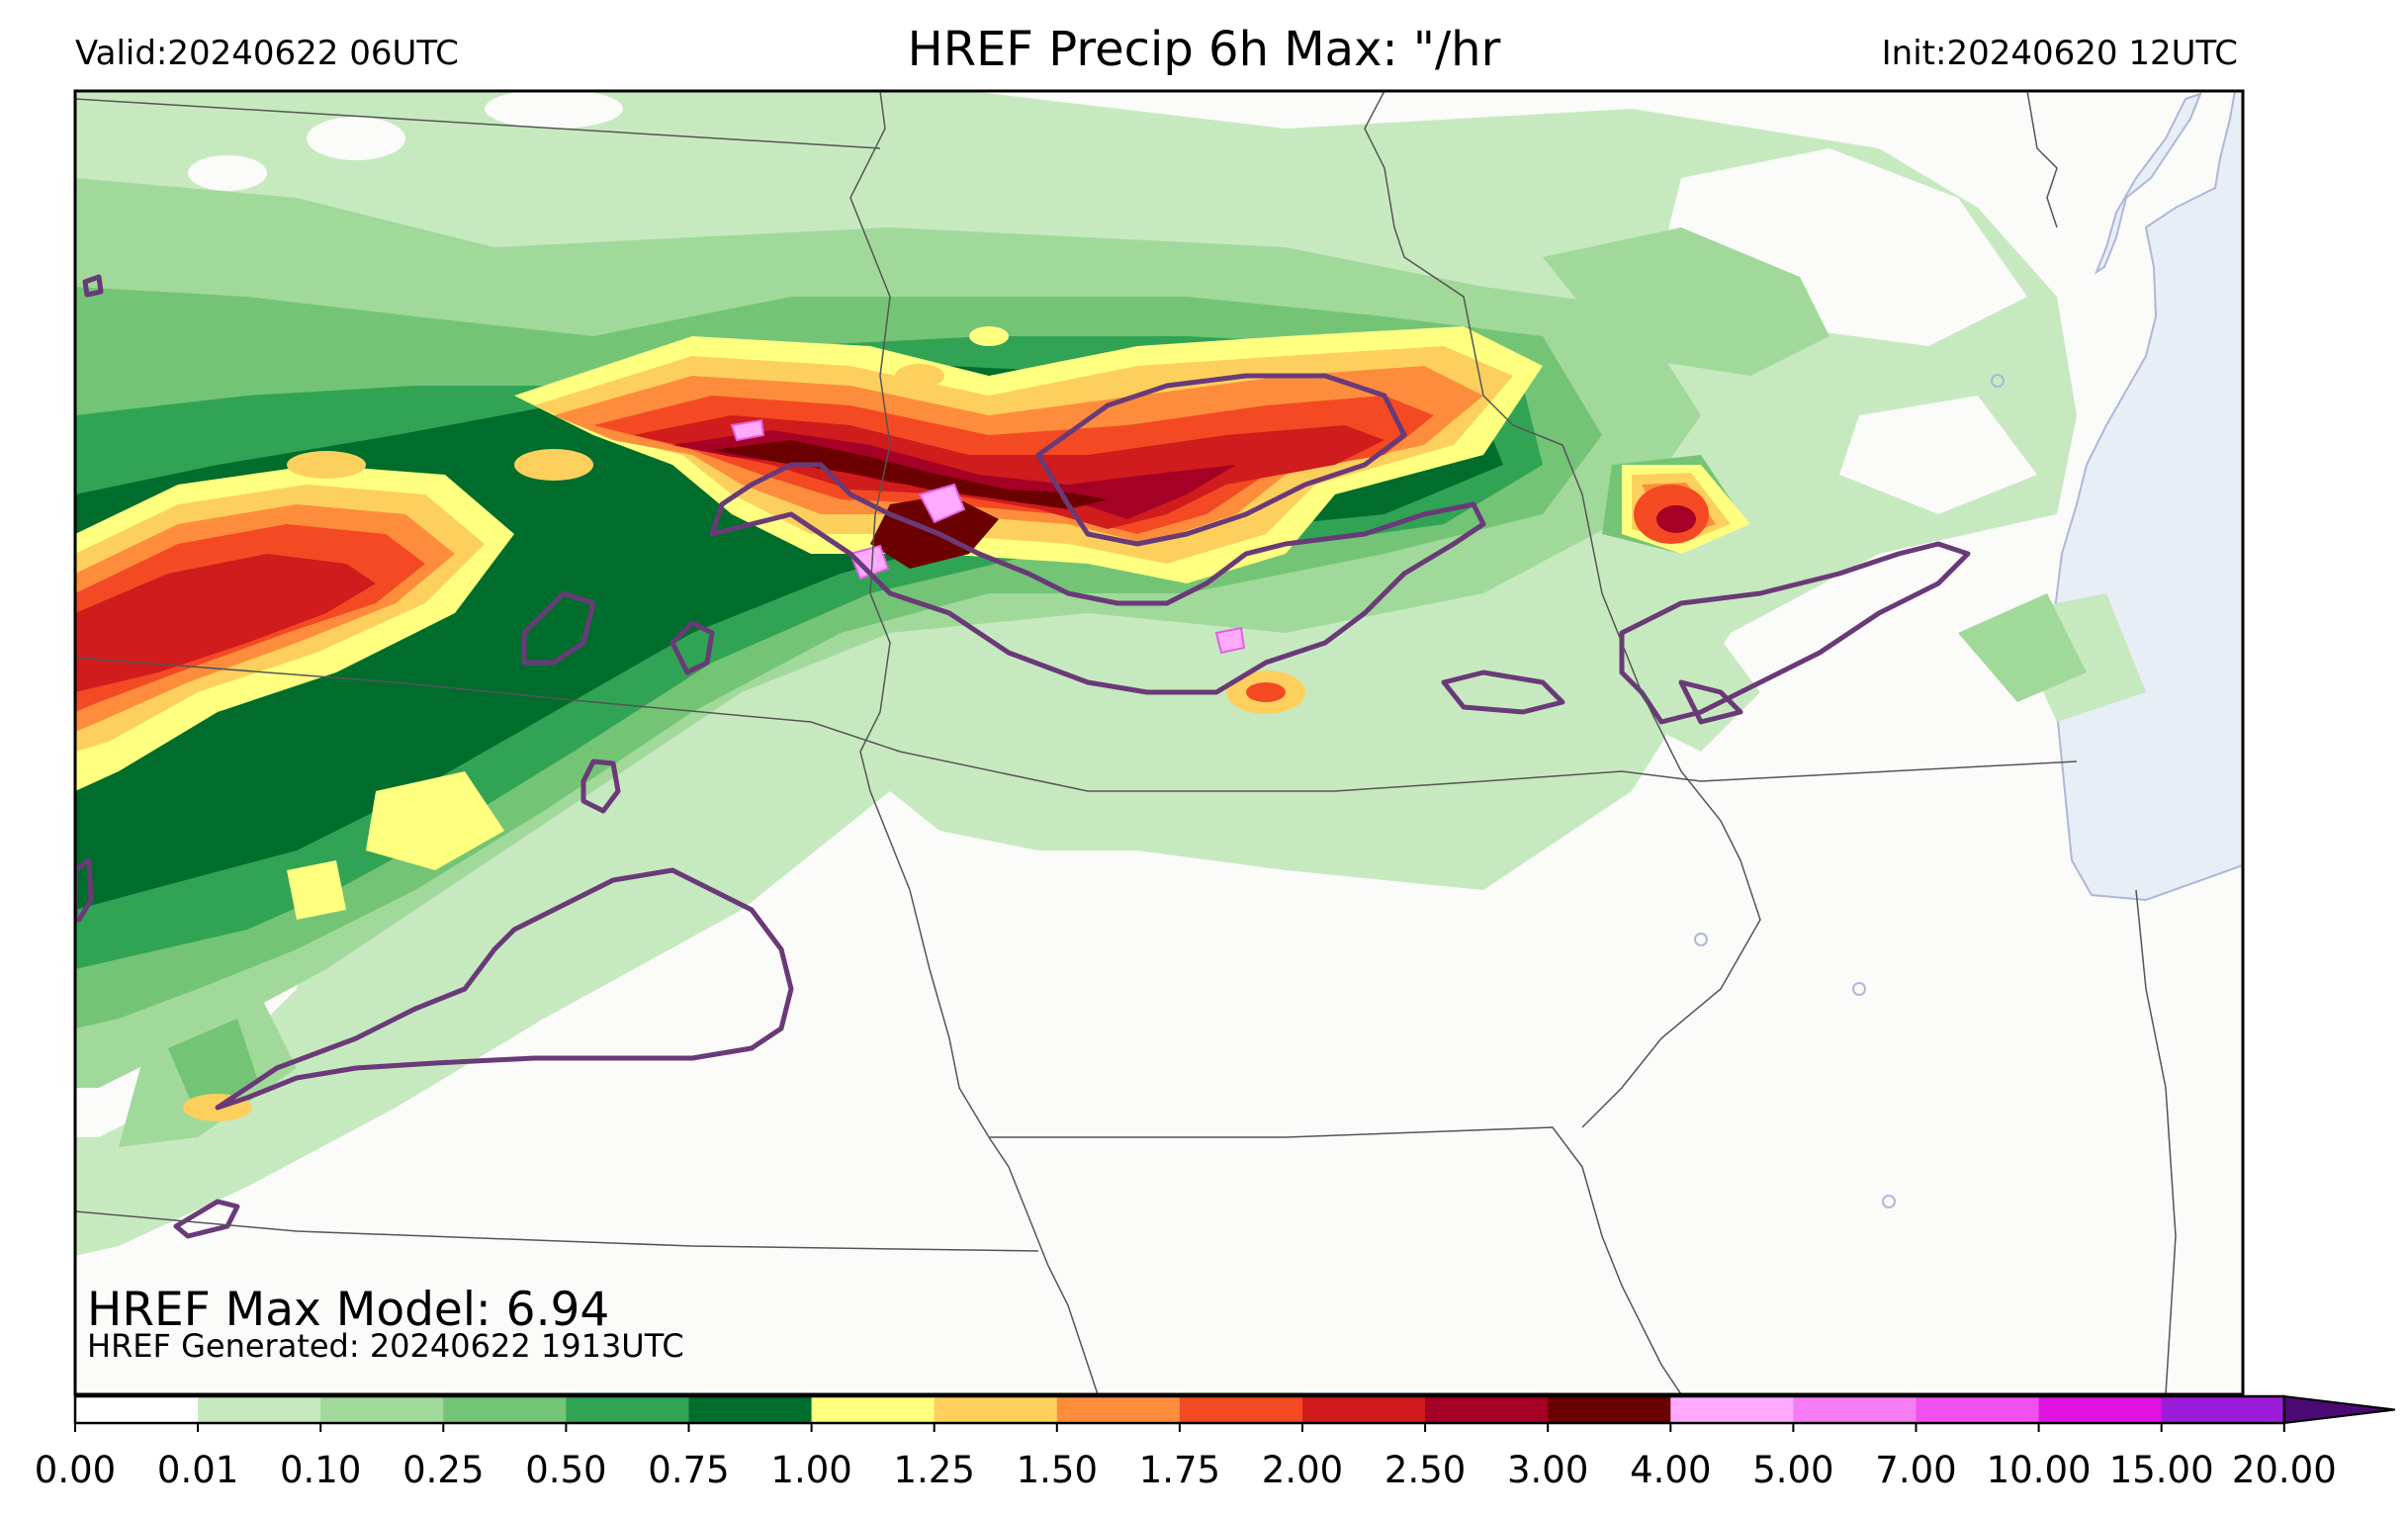 The image size is (2408, 1517). What do you see at coordinates (2161, 1470) in the screenshot?
I see `colorbar-tick-label: 15.00` at bounding box center [2161, 1470].